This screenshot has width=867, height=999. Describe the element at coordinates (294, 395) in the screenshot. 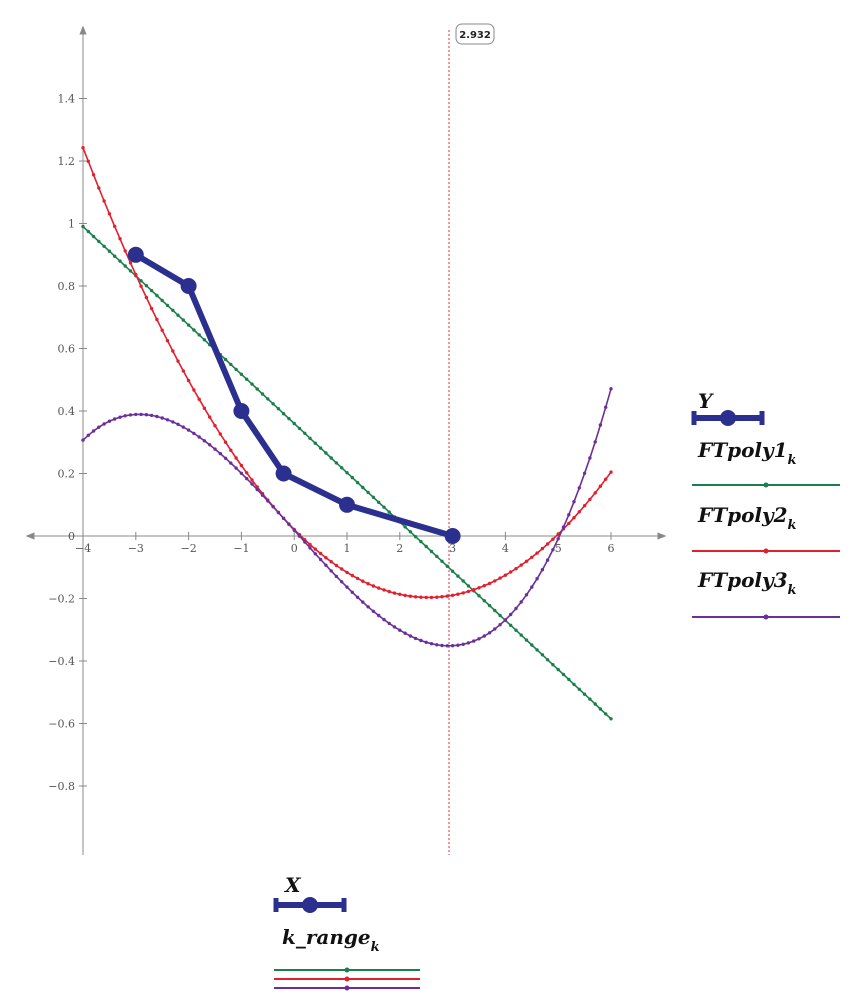

I see `data-line` at that location.